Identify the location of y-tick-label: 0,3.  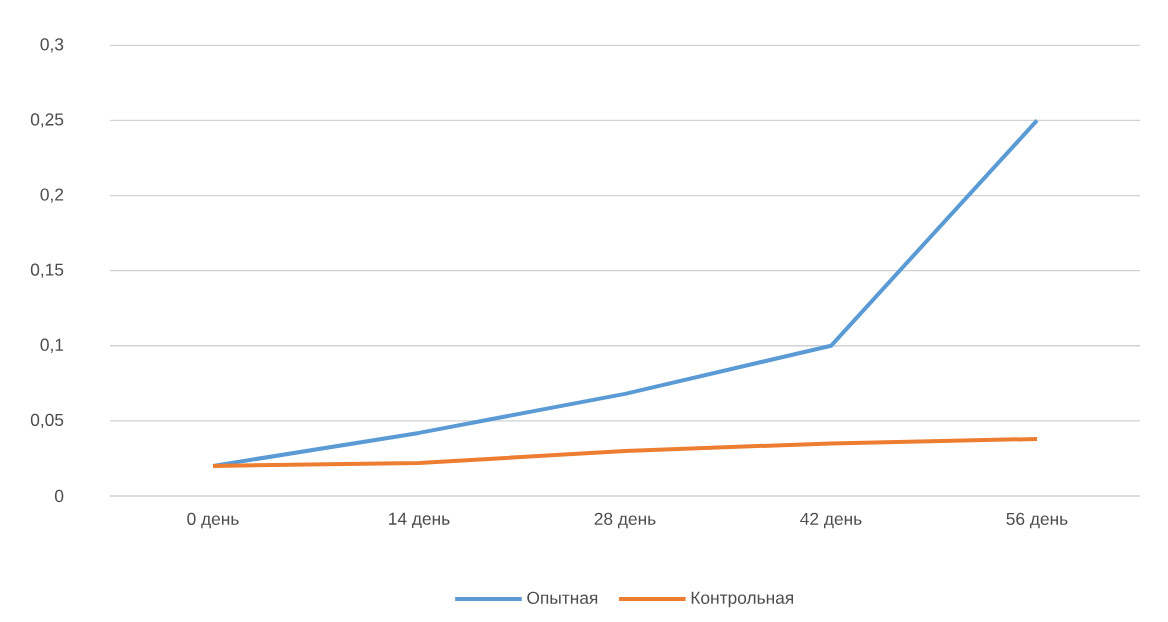
(52, 45).